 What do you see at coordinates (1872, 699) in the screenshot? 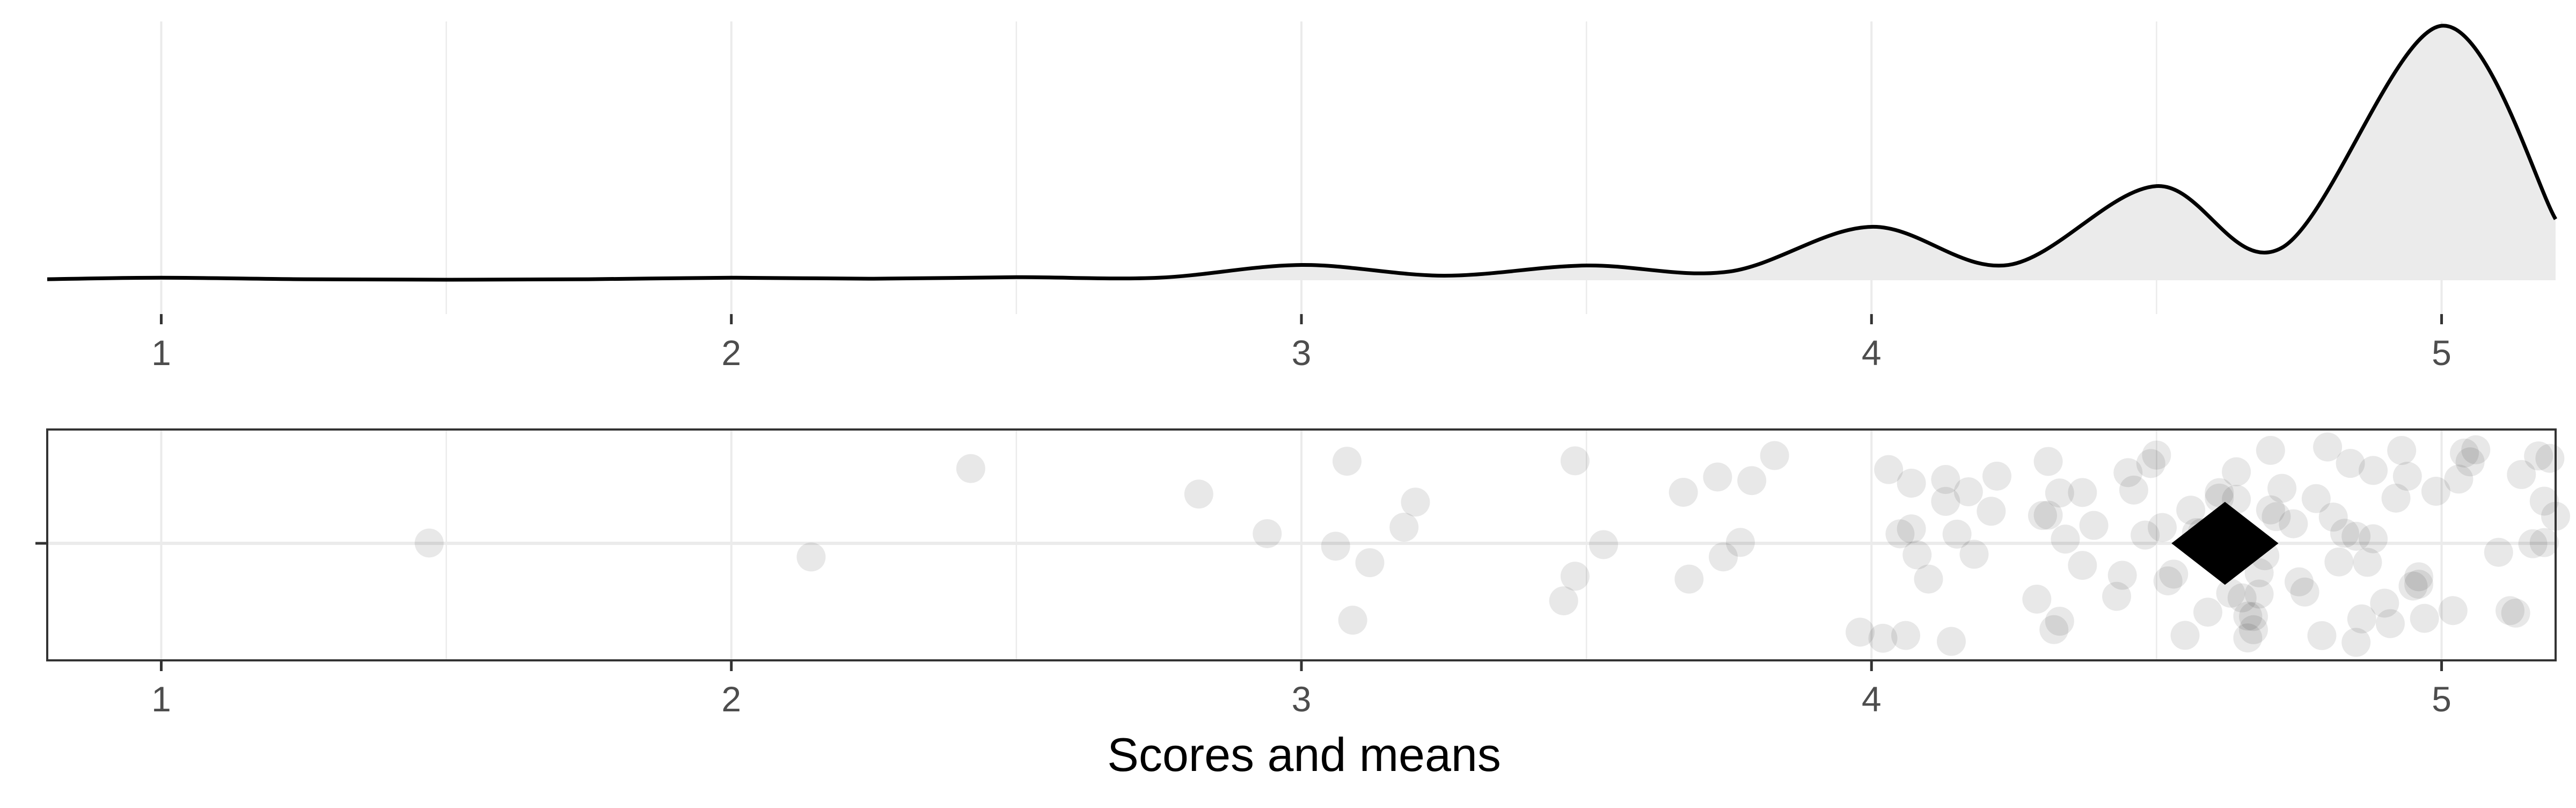
I see `jitter-x-tick-label: 4` at bounding box center [1872, 699].